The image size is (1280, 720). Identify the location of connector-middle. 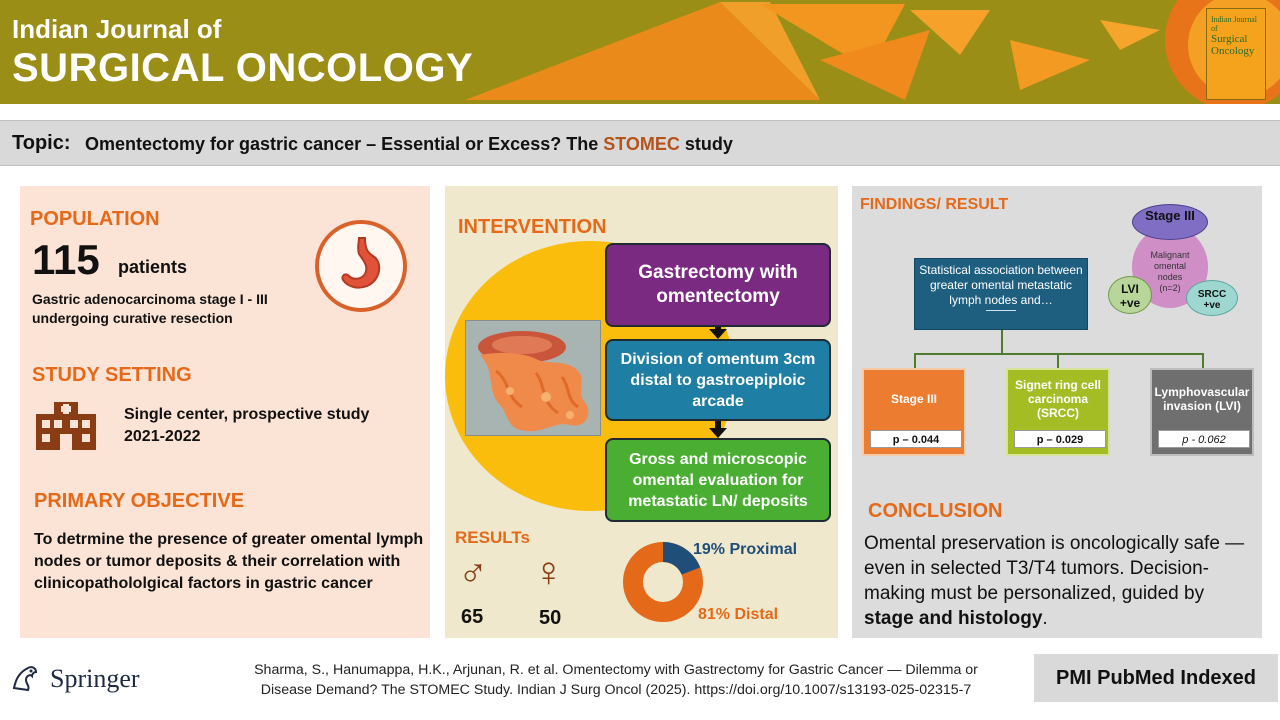
(1058, 360).